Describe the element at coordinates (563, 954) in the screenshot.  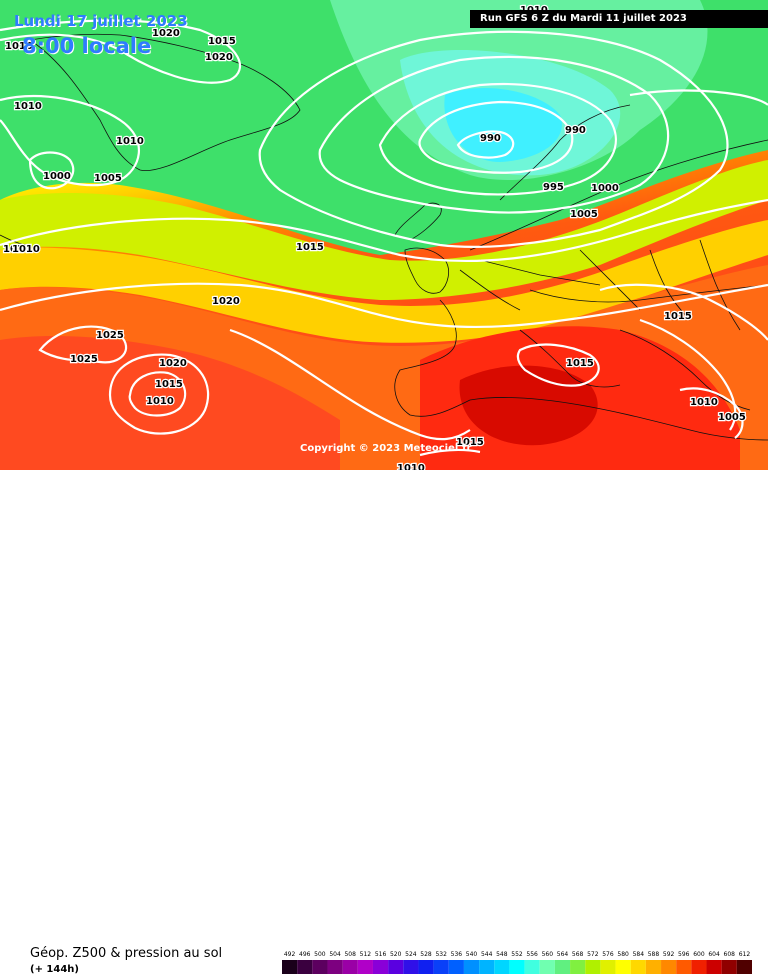
I see `legend-label: 564` at that location.